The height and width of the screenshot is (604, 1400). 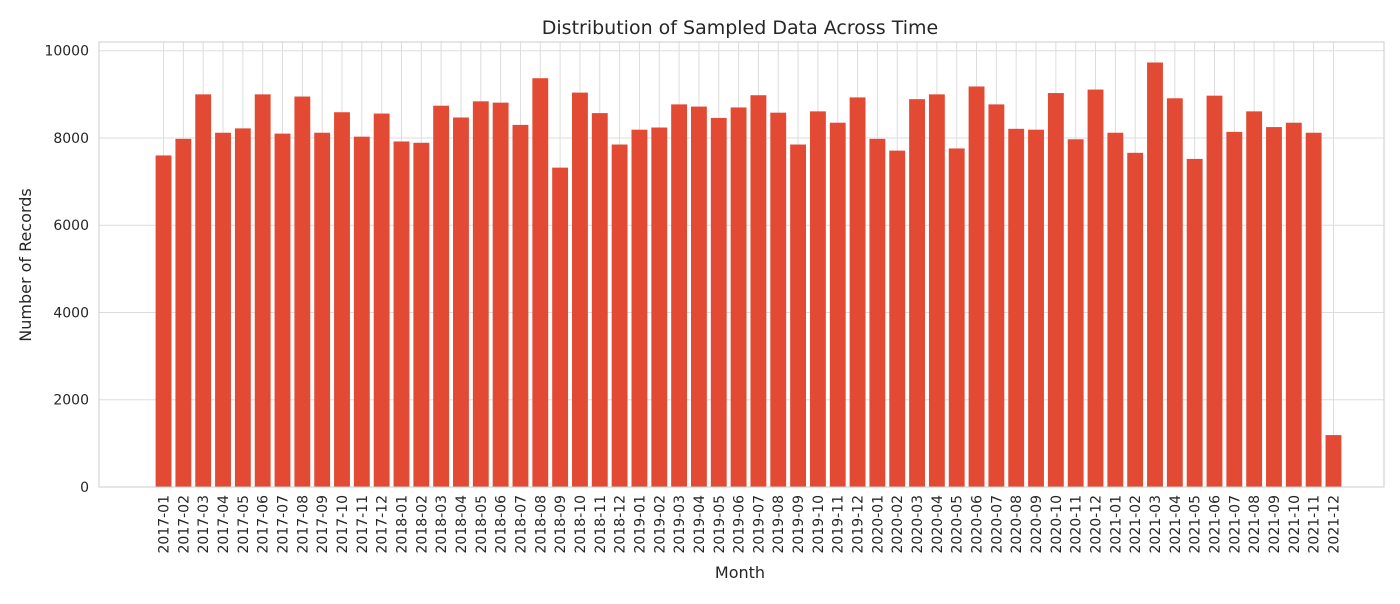 I want to click on x-tick-label: 2021-01, so click(x=1116, y=524).